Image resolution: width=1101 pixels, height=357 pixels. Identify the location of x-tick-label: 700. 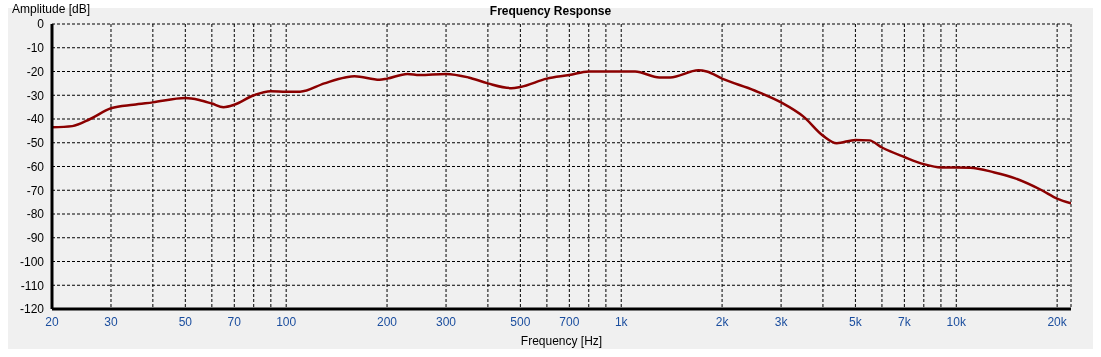
(569, 321).